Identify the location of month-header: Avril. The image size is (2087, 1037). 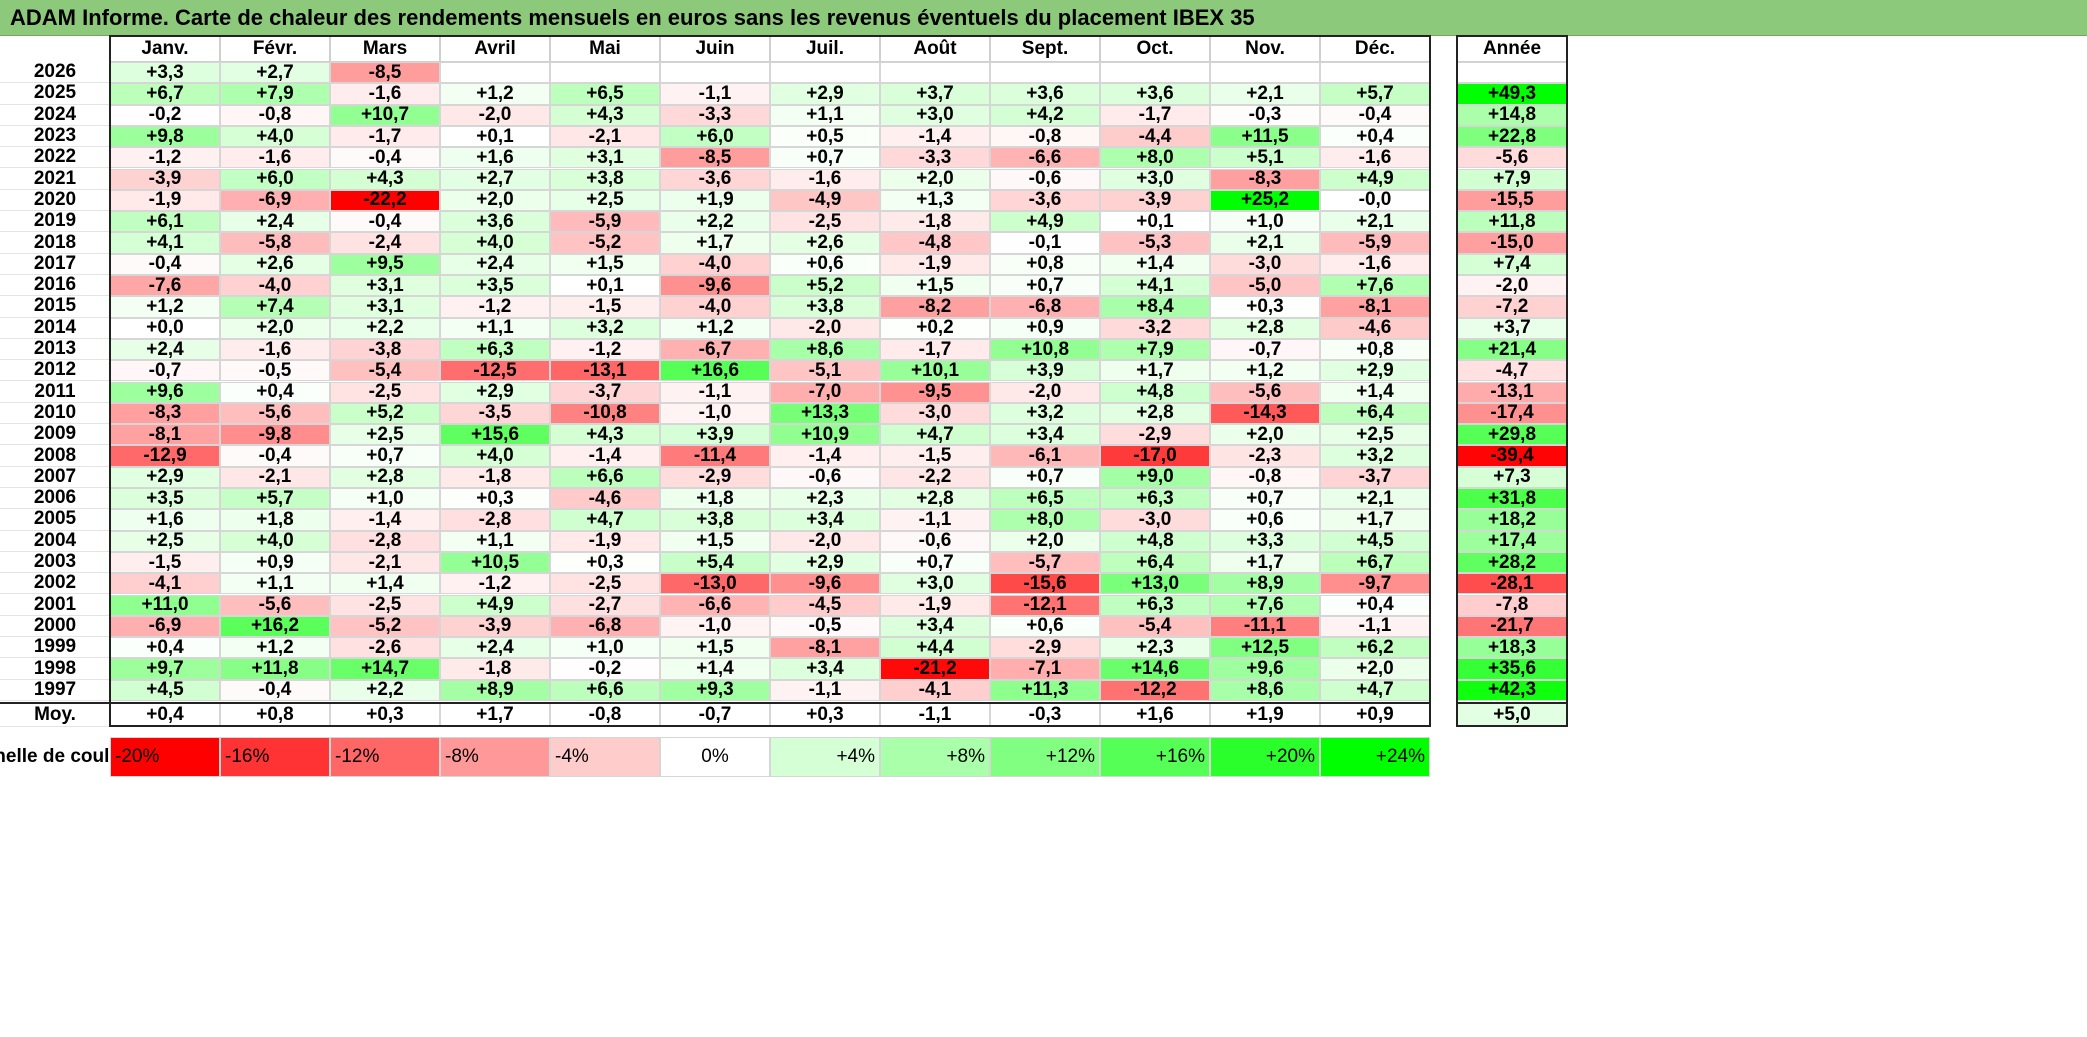
(495, 48).